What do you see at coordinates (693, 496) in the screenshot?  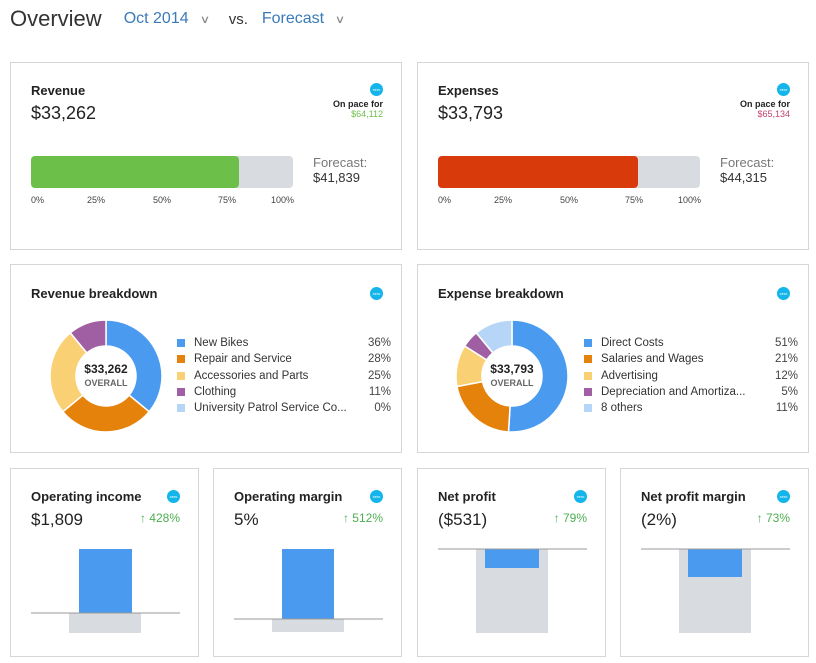 I see `metric-title: Net profit margin` at bounding box center [693, 496].